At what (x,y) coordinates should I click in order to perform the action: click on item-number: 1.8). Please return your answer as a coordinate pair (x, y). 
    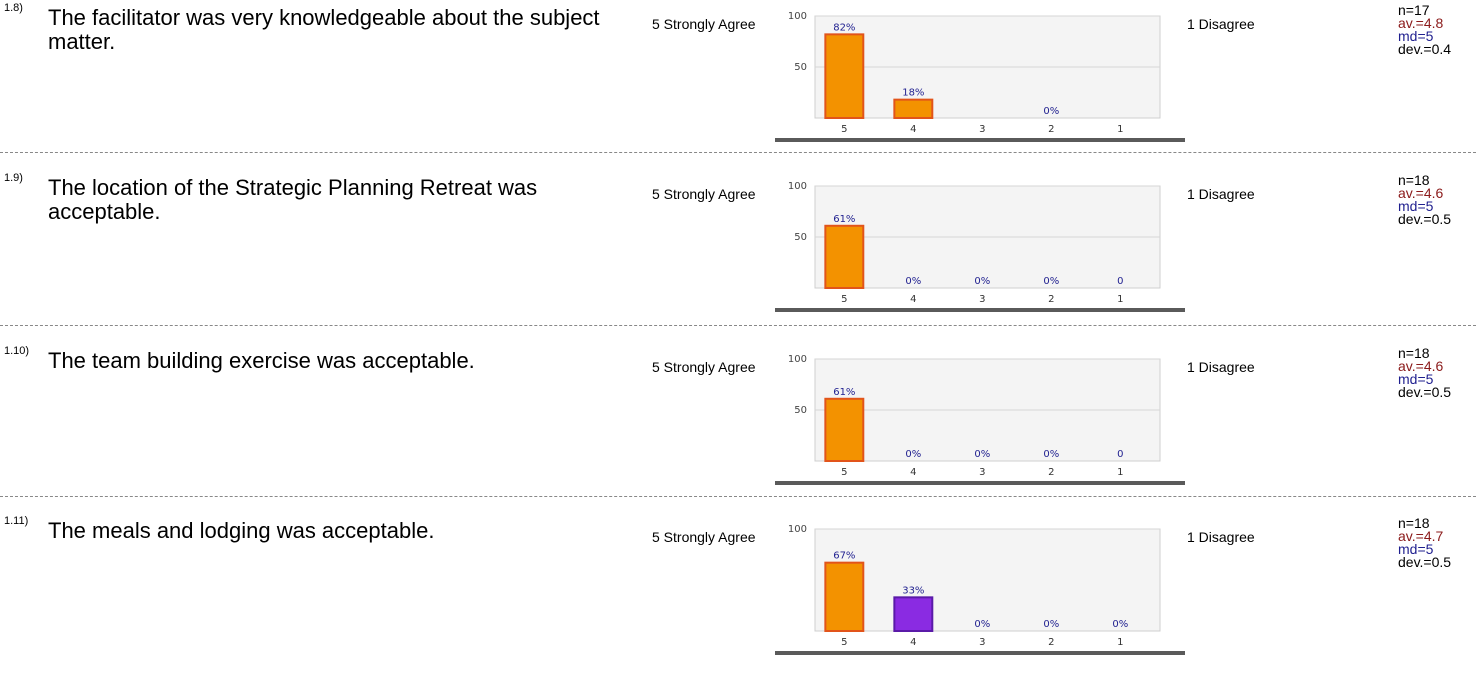
    Looking at the image, I should click on (13, 8).